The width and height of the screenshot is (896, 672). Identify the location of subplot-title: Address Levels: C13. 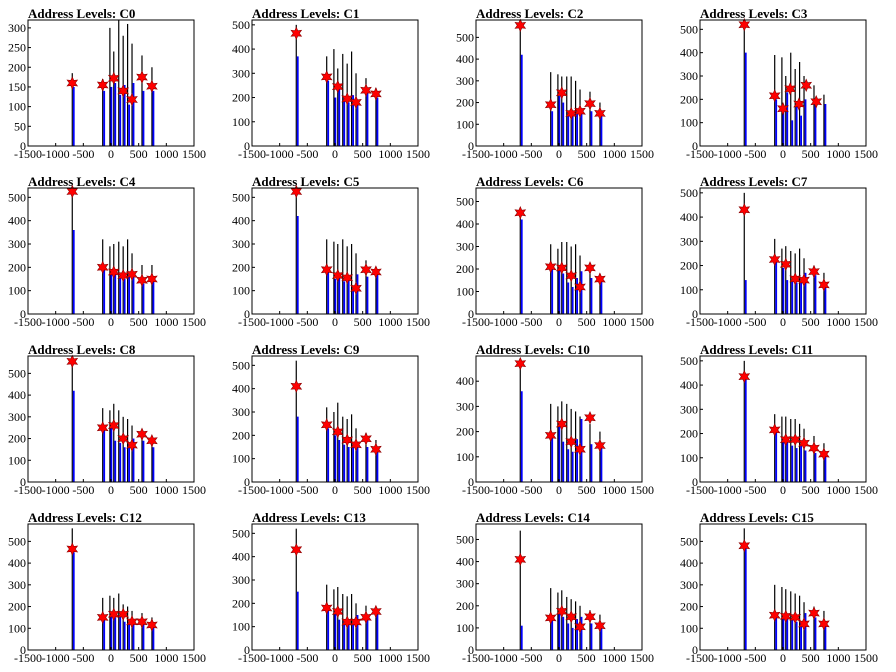
(309, 517).